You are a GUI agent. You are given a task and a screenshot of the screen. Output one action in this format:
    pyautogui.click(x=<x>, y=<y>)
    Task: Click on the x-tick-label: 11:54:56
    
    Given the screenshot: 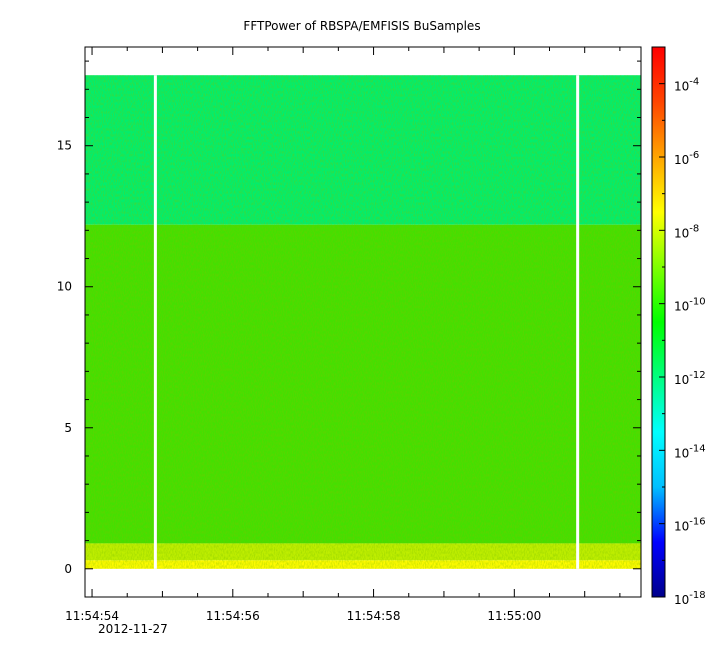 What is the action you would take?
    pyautogui.click(x=233, y=616)
    